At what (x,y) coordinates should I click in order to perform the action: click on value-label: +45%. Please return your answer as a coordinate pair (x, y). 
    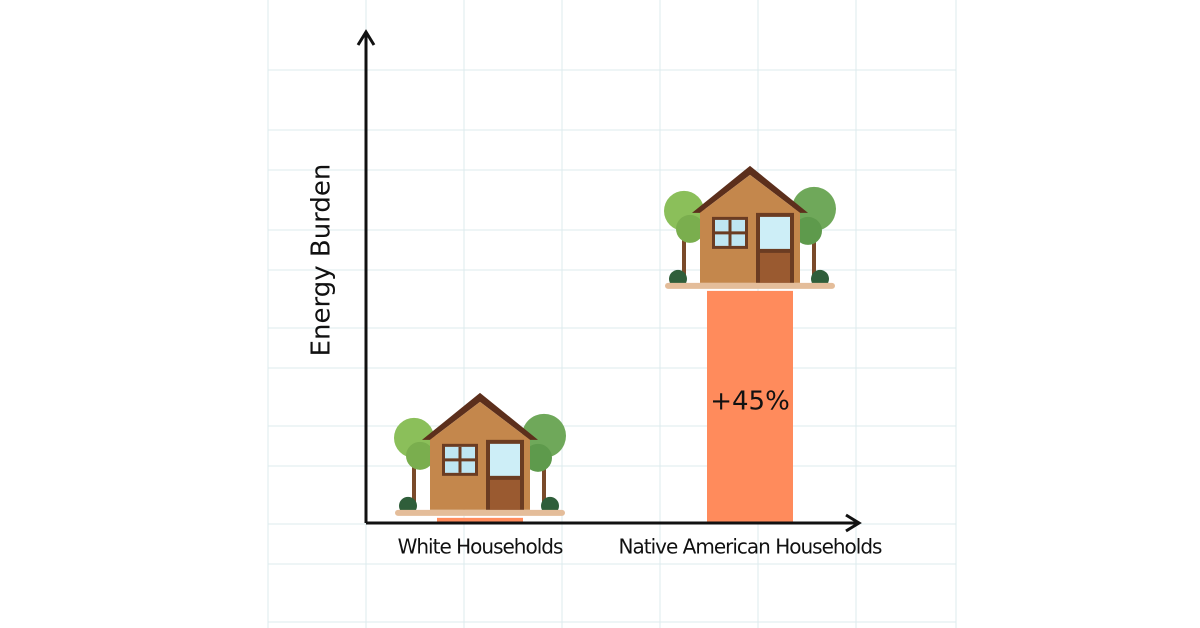
    Looking at the image, I should click on (750, 402).